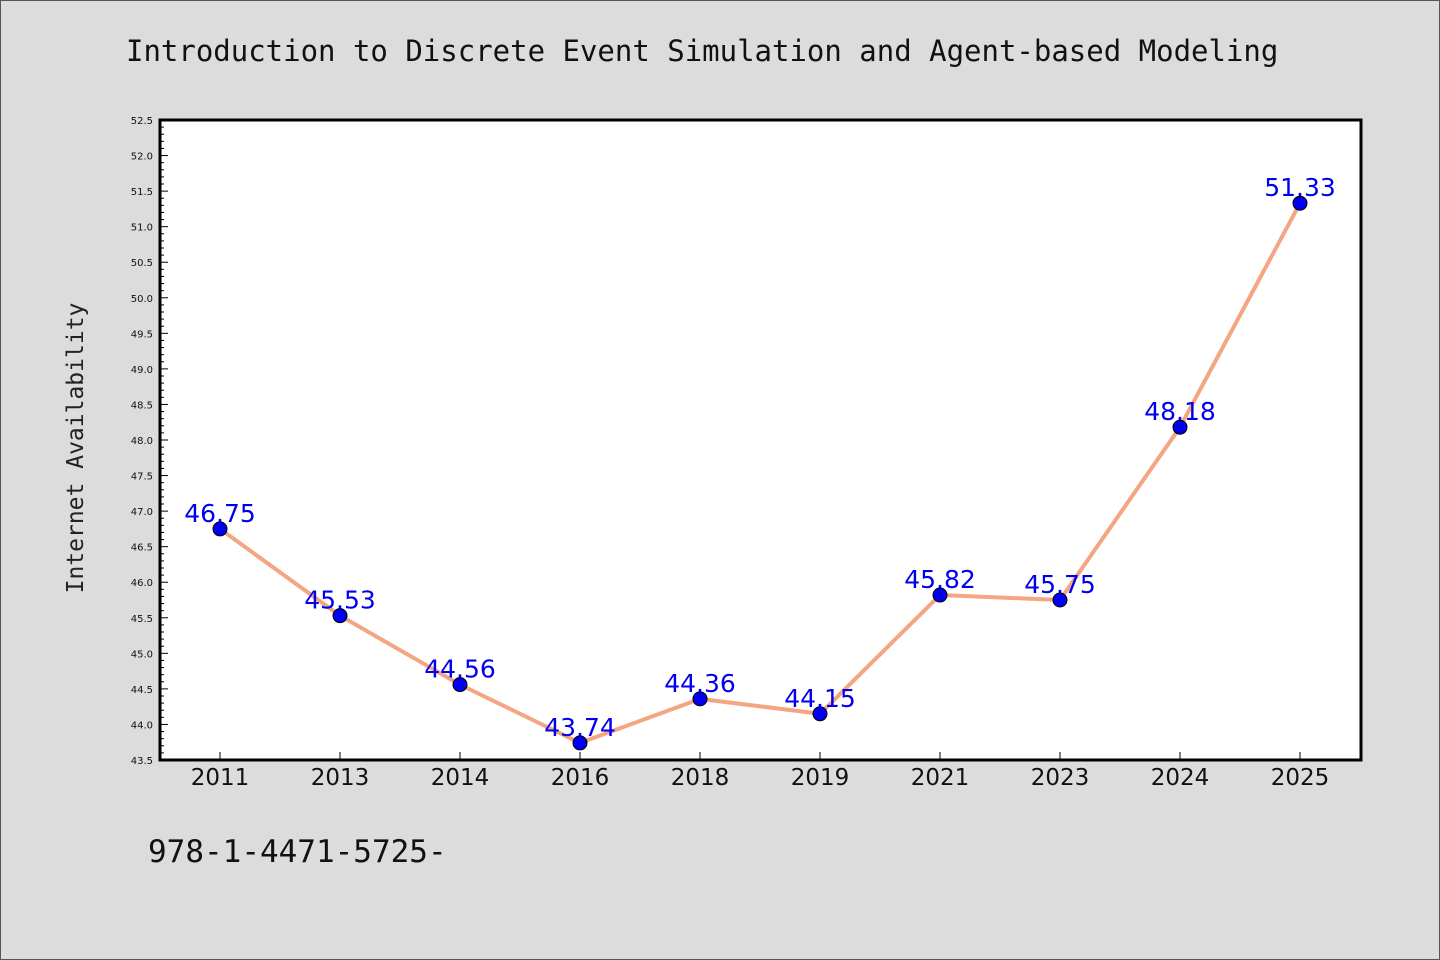 The height and width of the screenshot is (960, 1440). What do you see at coordinates (700, 778) in the screenshot?
I see `x-tick-label: 2018` at bounding box center [700, 778].